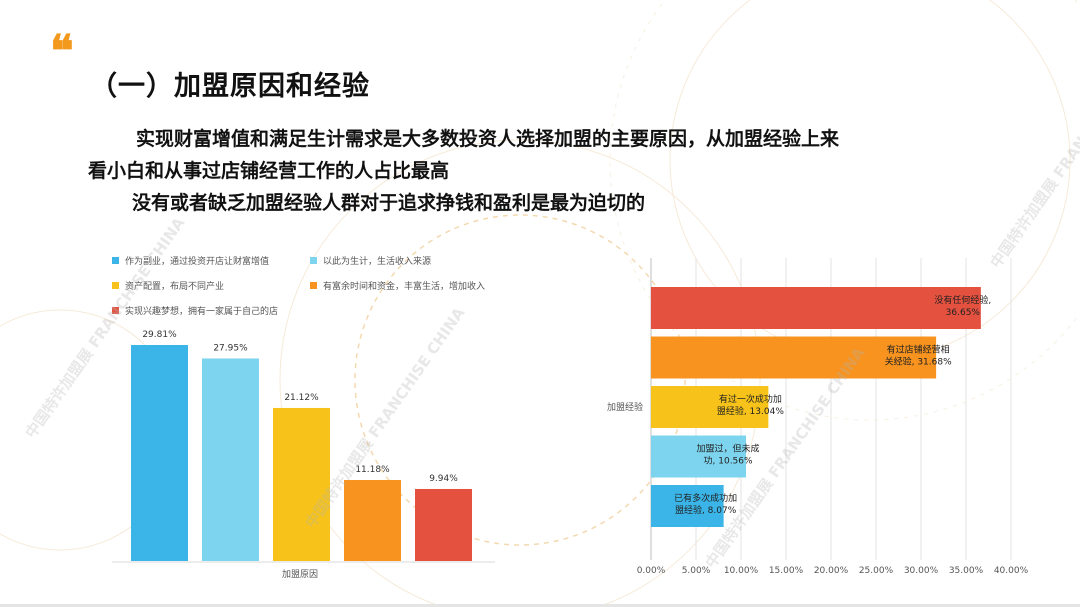  Describe the element at coordinates (230, 86) in the screenshot. I see `page-title: （一）加盟原因和经验` at that location.